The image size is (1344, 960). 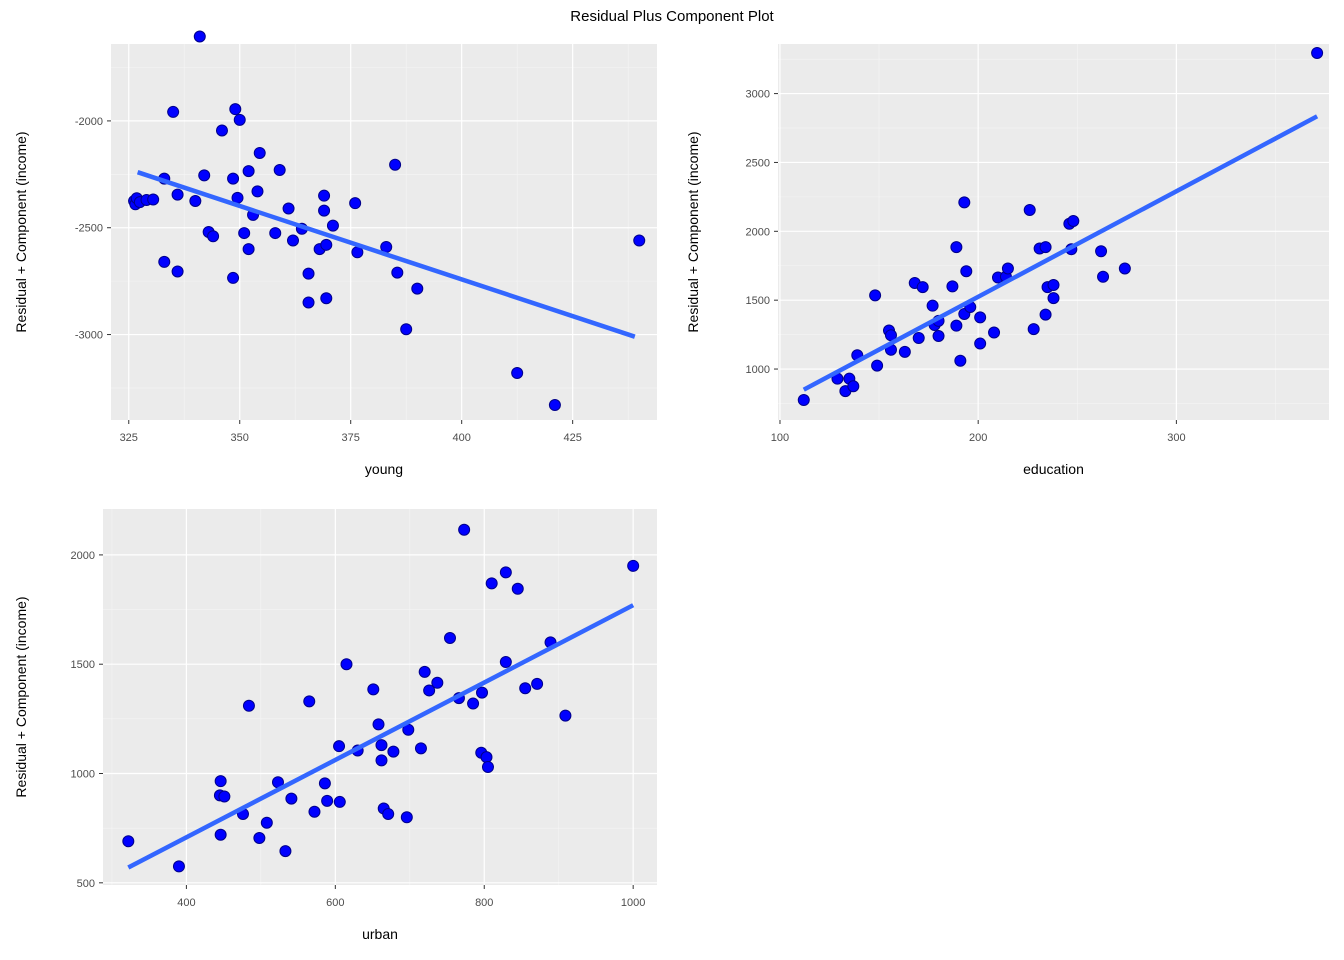 I want to click on x-axis-label: education, so click(x=1053, y=469).